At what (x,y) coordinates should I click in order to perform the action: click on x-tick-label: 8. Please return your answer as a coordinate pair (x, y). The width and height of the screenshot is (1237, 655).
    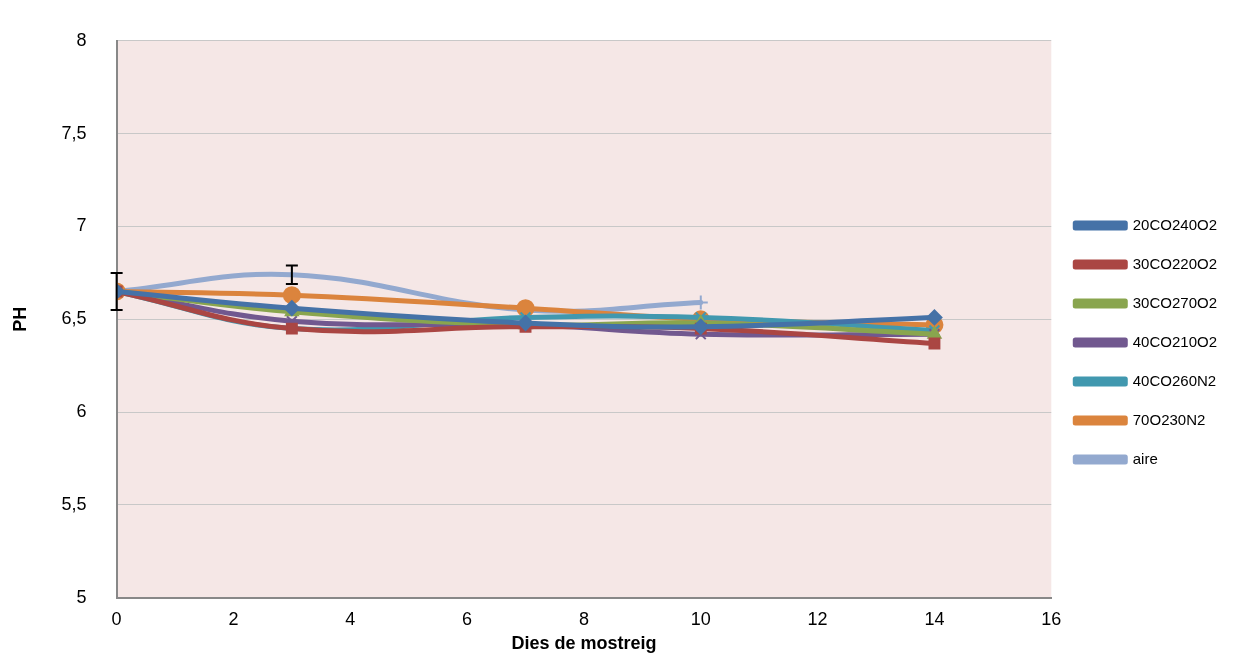
    Looking at the image, I should click on (583, 618).